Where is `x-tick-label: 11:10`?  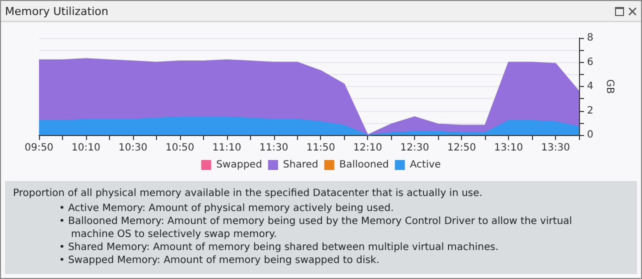
x-tick-label: 11:10 is located at coordinates (227, 148).